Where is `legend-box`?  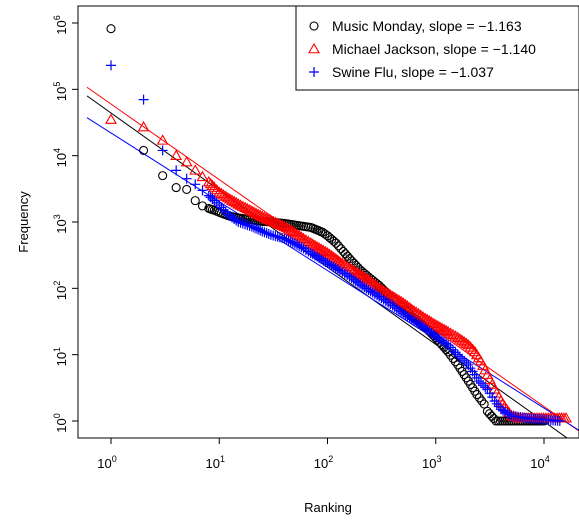
legend-box is located at coordinates (437, 48).